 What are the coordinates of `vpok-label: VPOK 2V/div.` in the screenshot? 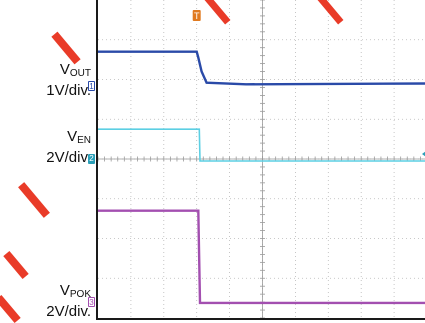 It's located at (68, 301).